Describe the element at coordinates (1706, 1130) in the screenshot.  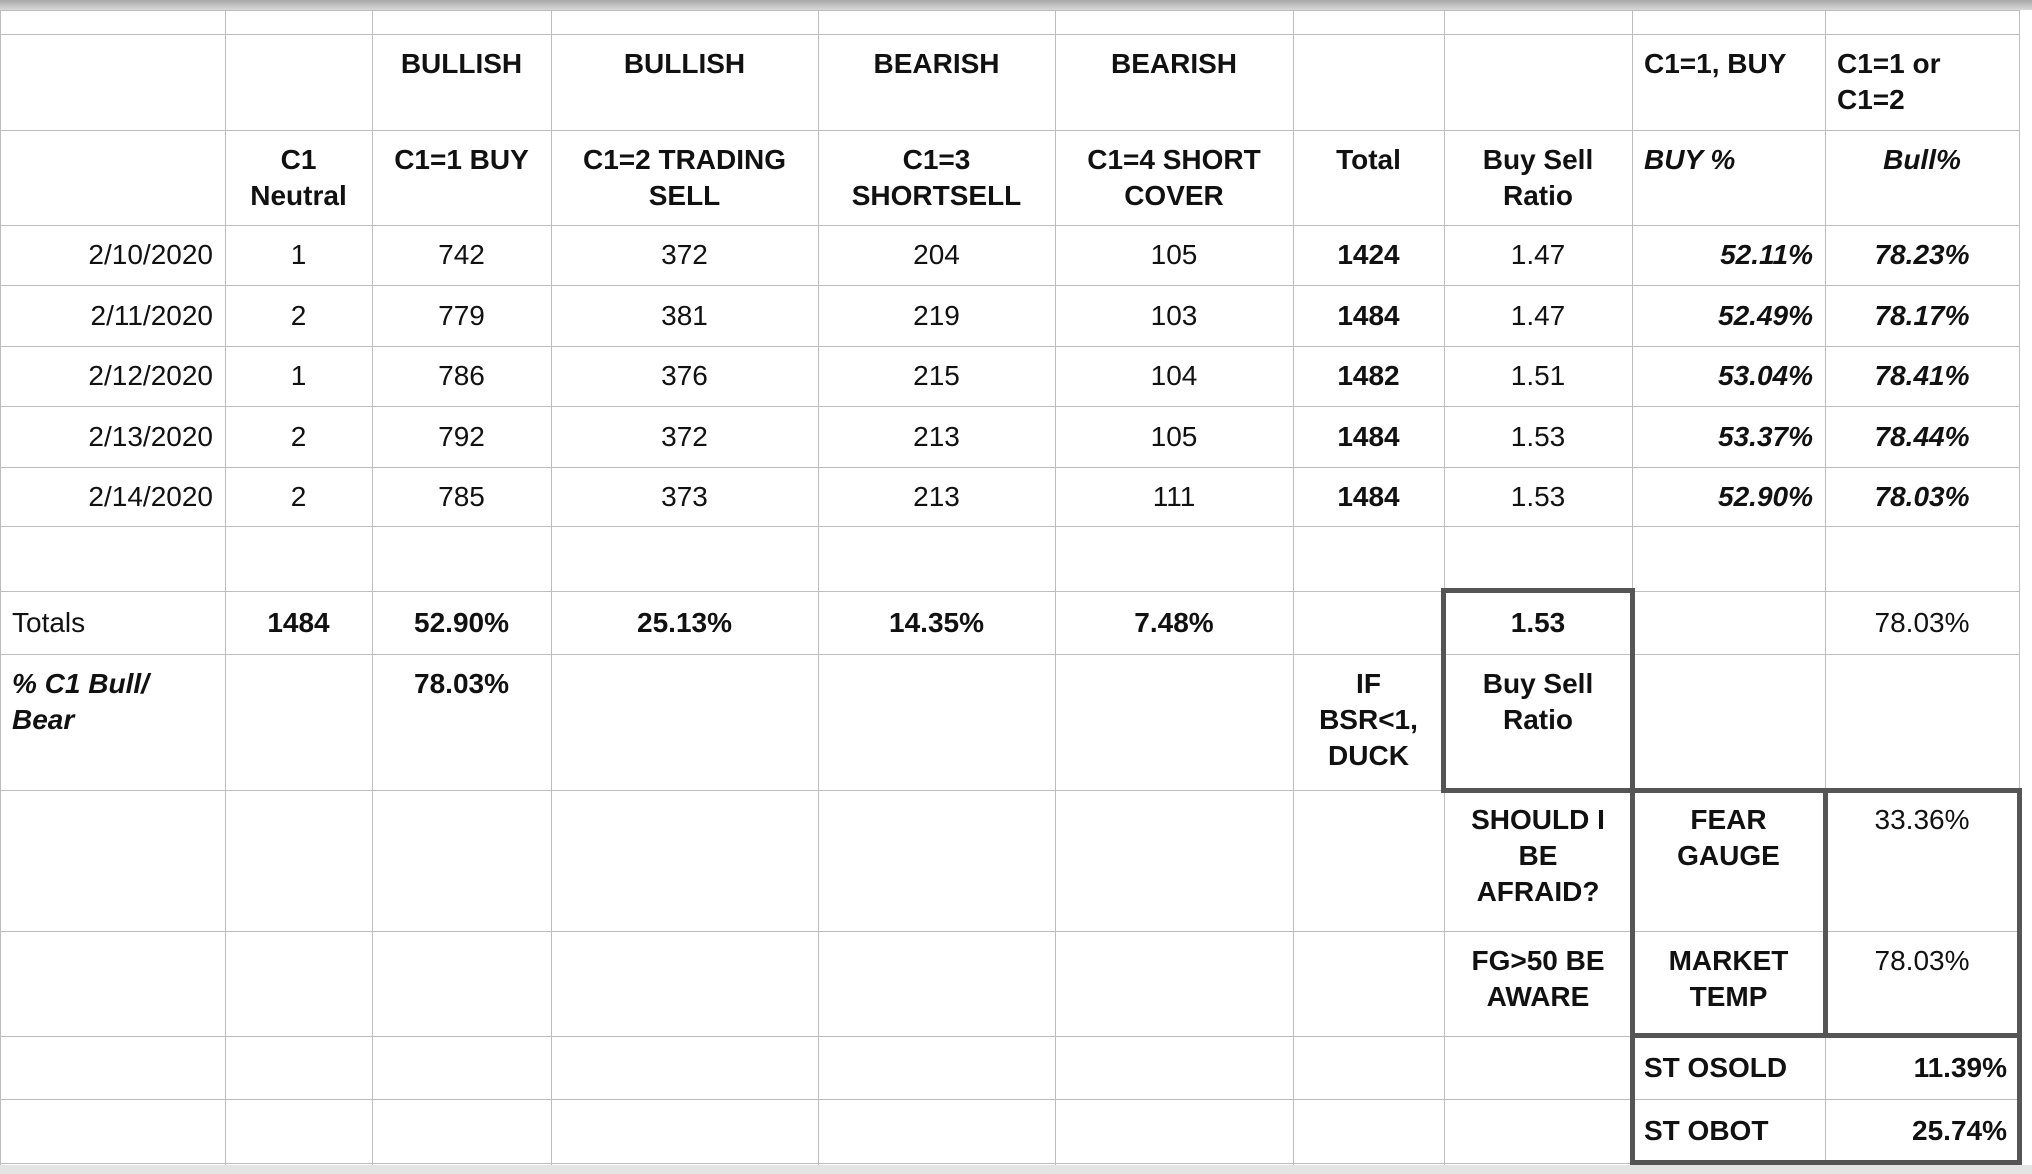
I see `cell: ST OBOT` at that location.